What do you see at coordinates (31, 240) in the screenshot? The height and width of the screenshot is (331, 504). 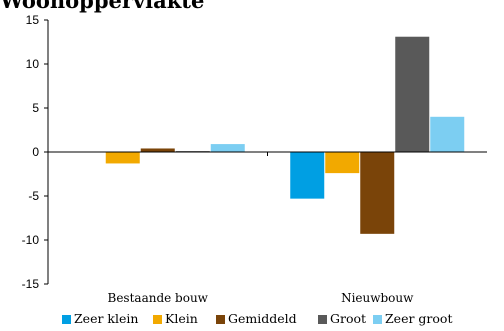 I see `y-tick-label: -10` at bounding box center [31, 240].